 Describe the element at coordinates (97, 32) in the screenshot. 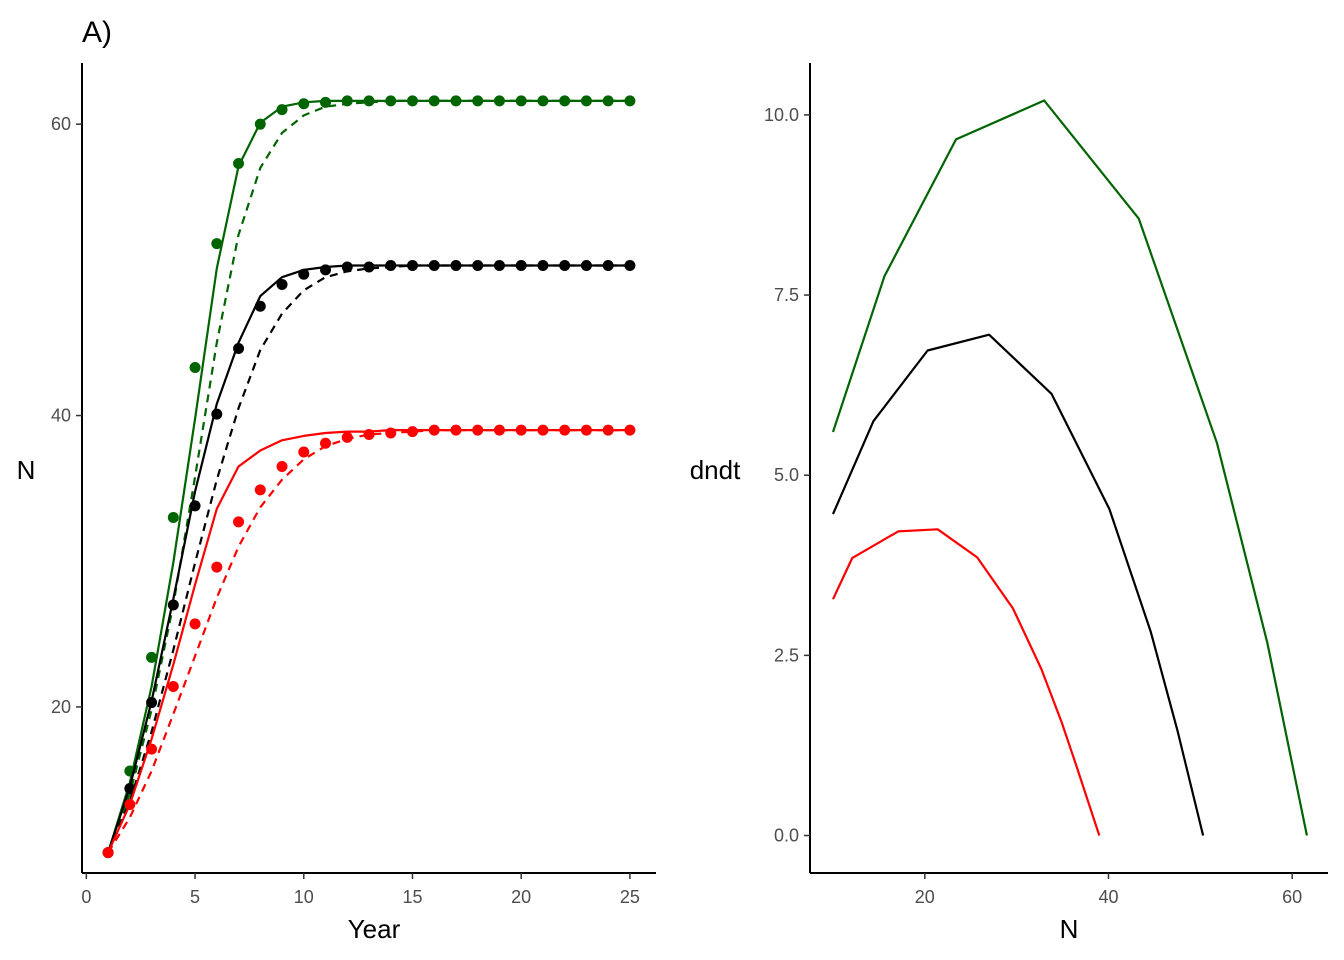

I see `panel-tag: A)` at that location.